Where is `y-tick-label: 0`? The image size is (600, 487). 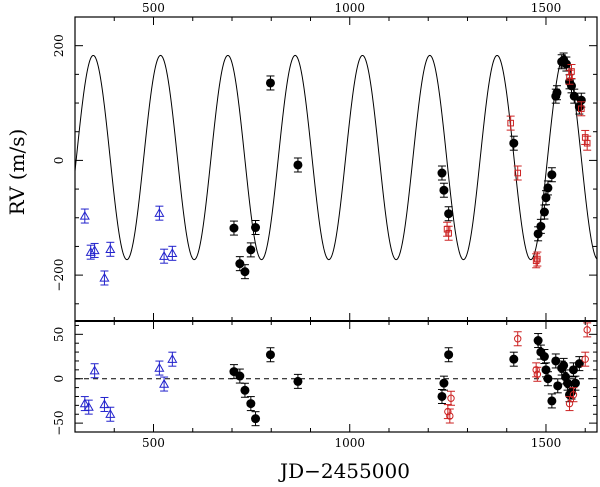
y-tick-label: 0 is located at coordinates (59, 161).